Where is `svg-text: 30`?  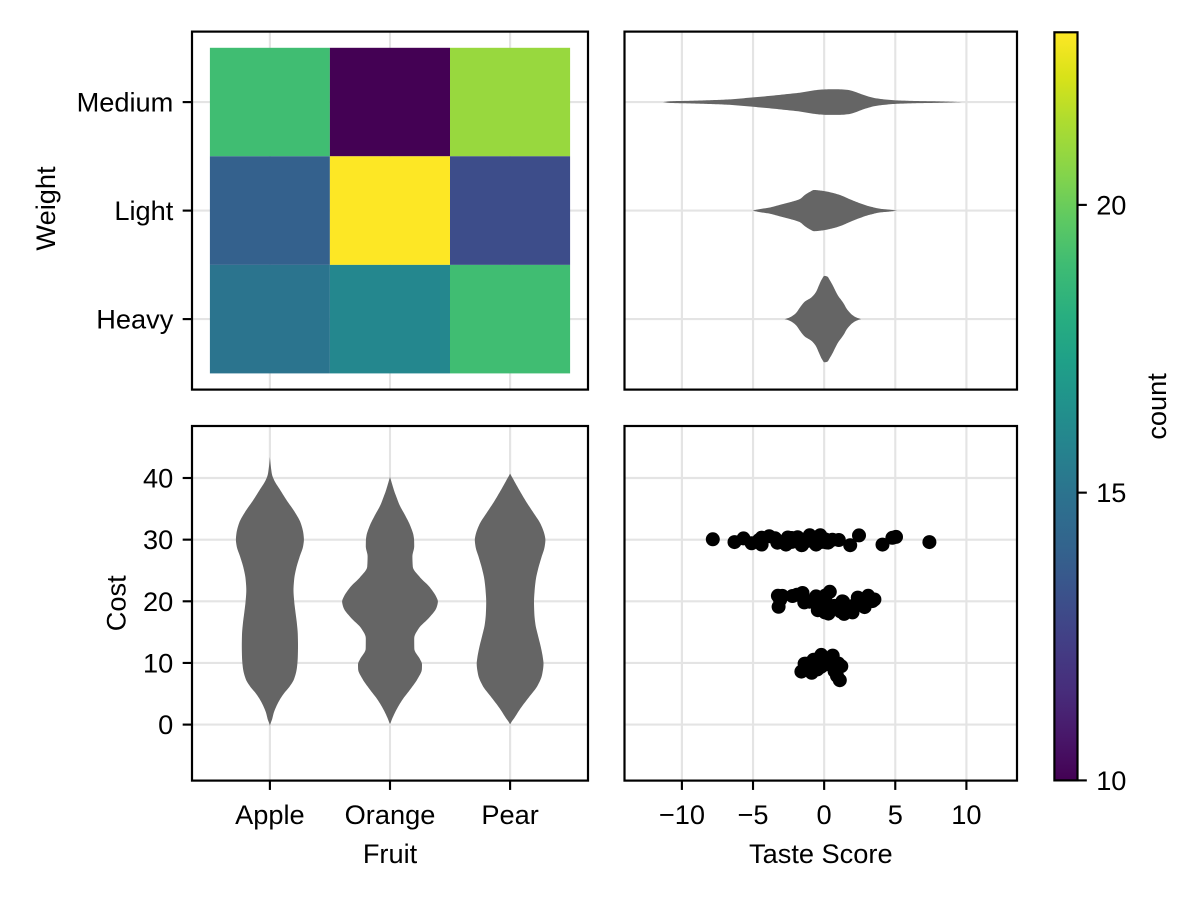 svg-text: 30 is located at coordinates (158, 539).